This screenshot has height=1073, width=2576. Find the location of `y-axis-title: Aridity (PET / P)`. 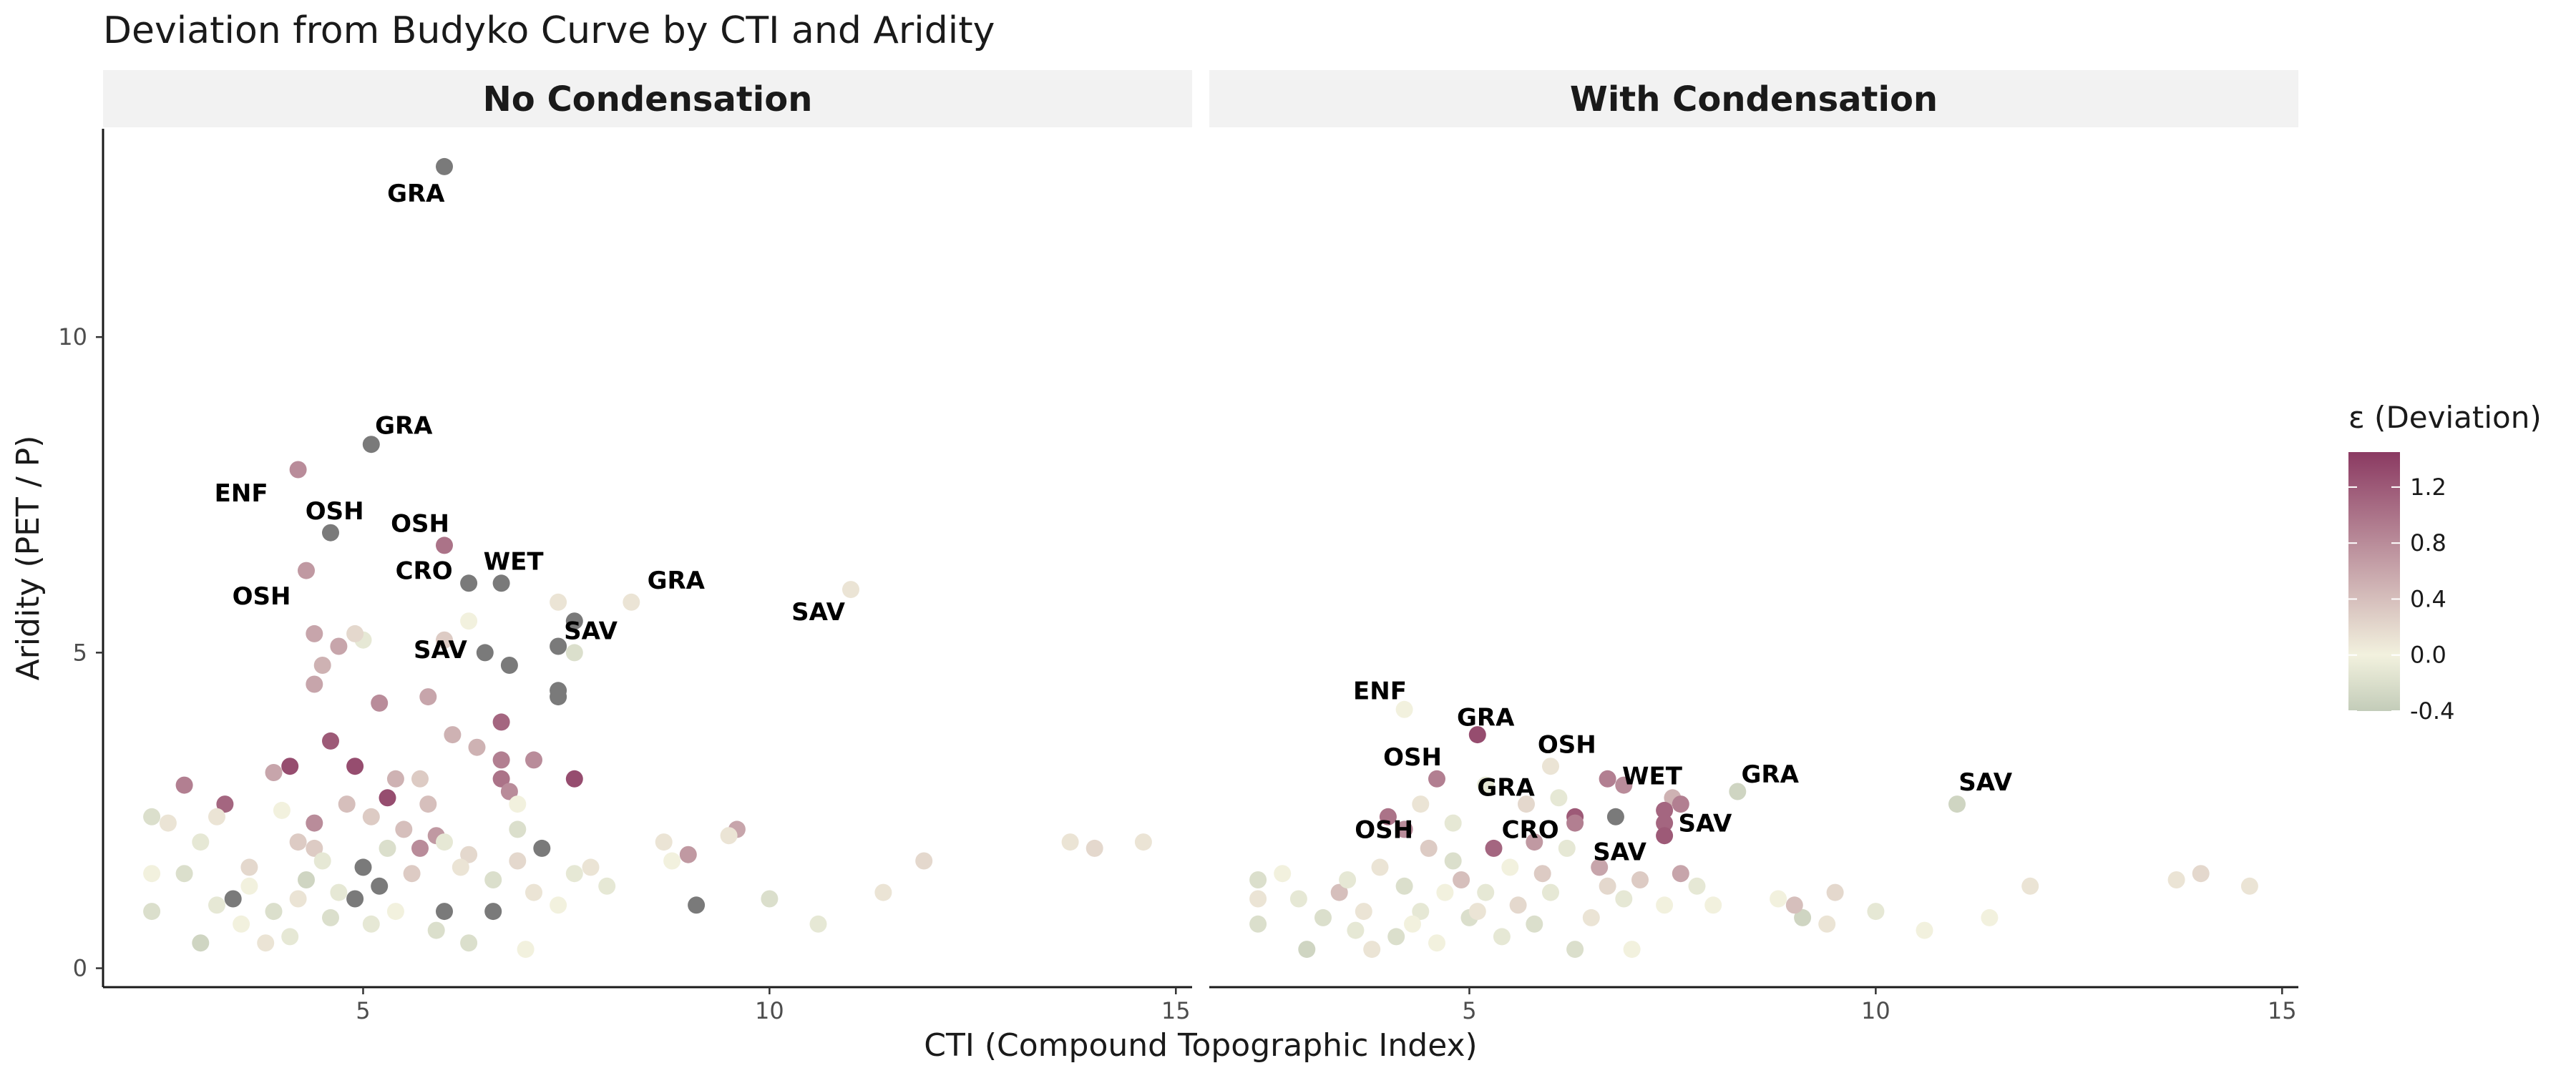

y-axis-title: Aridity (PET / P) is located at coordinates (28, 558).